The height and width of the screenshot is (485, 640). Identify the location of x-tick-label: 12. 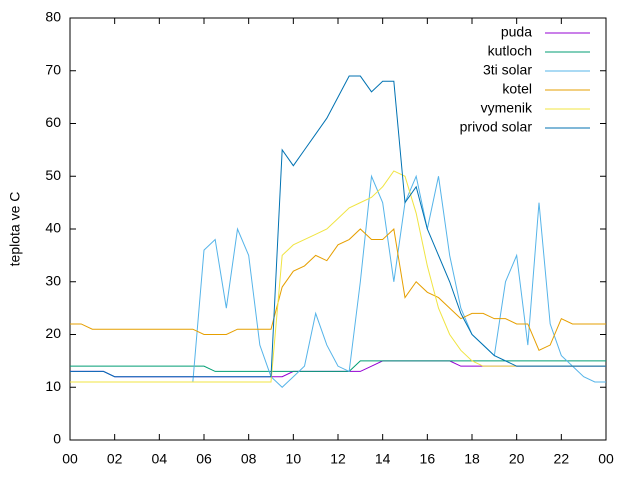
(338, 459).